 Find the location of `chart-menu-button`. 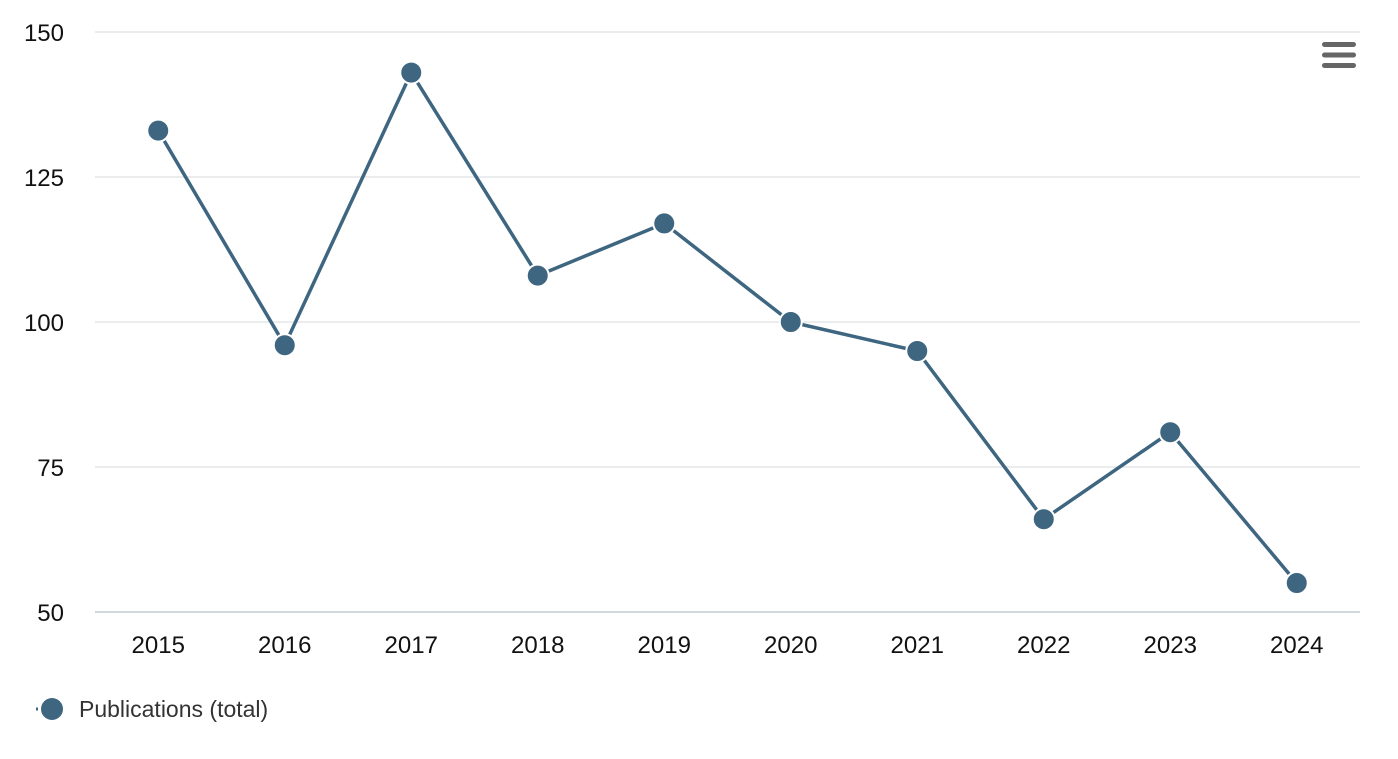

chart-menu-button is located at coordinates (1339, 55).